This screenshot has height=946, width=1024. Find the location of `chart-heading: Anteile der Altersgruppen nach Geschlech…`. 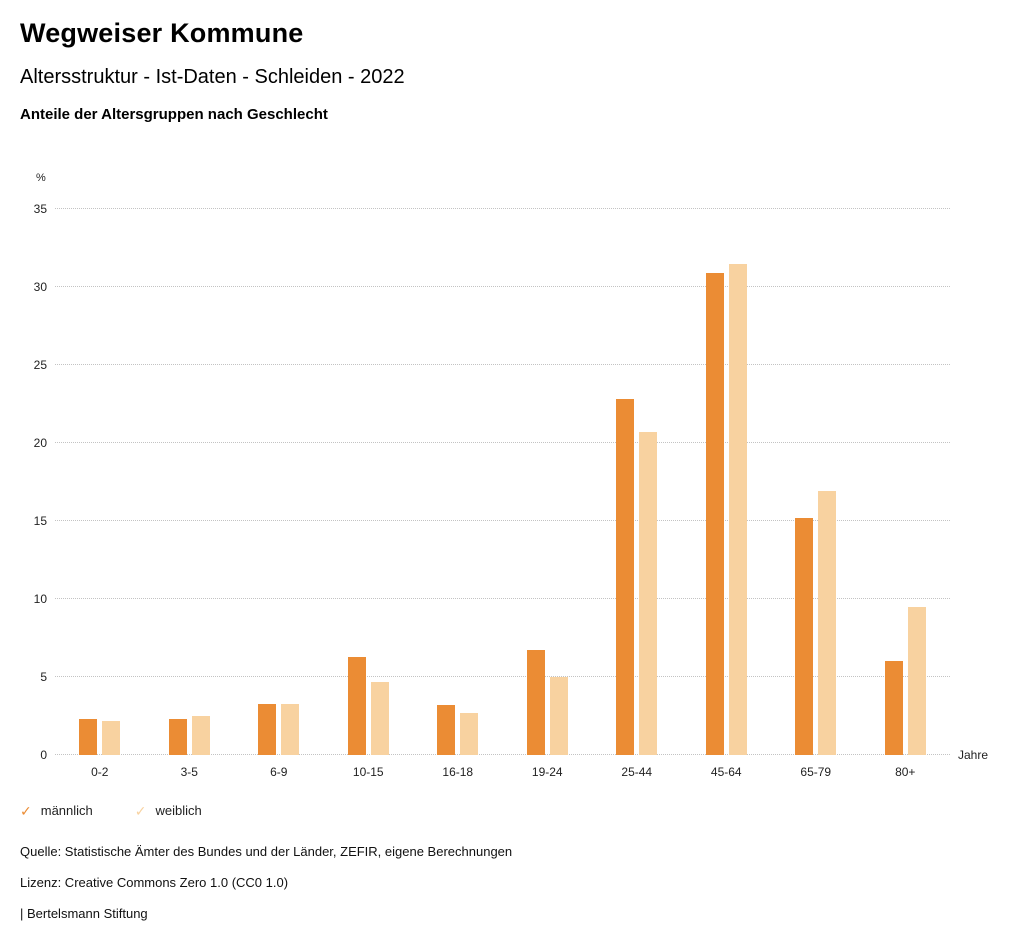

chart-heading: Anteile der Altersgruppen nach Geschlech… is located at coordinates (174, 114).